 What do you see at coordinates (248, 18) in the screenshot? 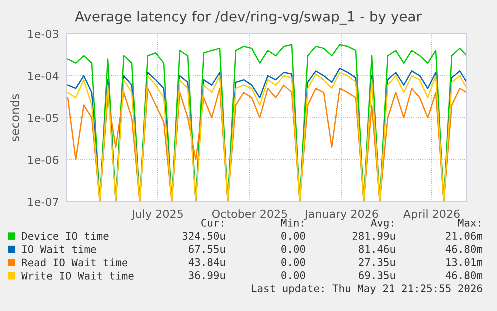
I see `chart-title: Average latency for /dev/ring-vg/swap_1 - by year` at bounding box center [248, 18].